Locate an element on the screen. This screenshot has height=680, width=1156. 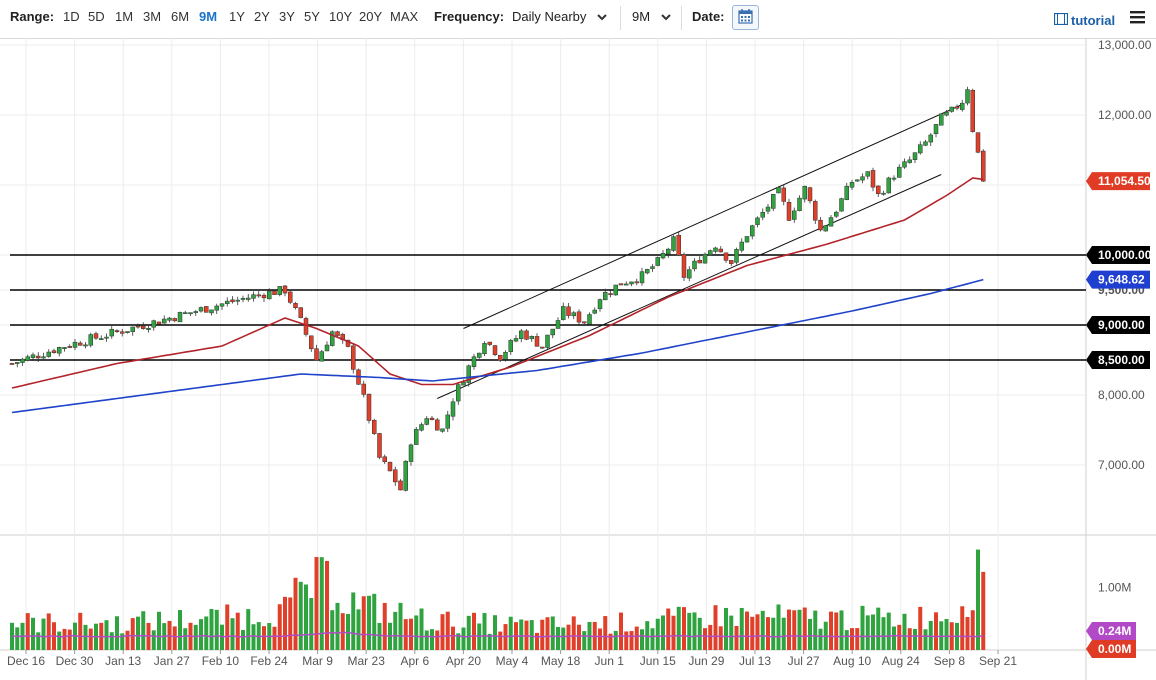
range-3y-button: 3Y is located at coordinates (287, 16).